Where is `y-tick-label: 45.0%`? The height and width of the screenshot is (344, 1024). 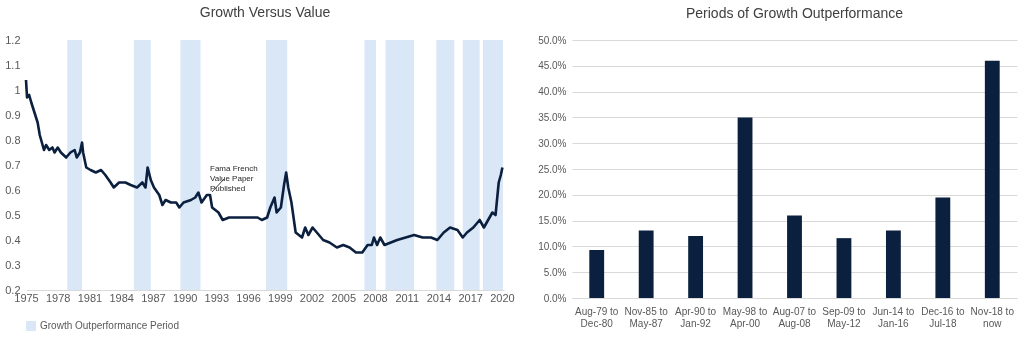 y-tick-label: 45.0% is located at coordinates (552, 66).